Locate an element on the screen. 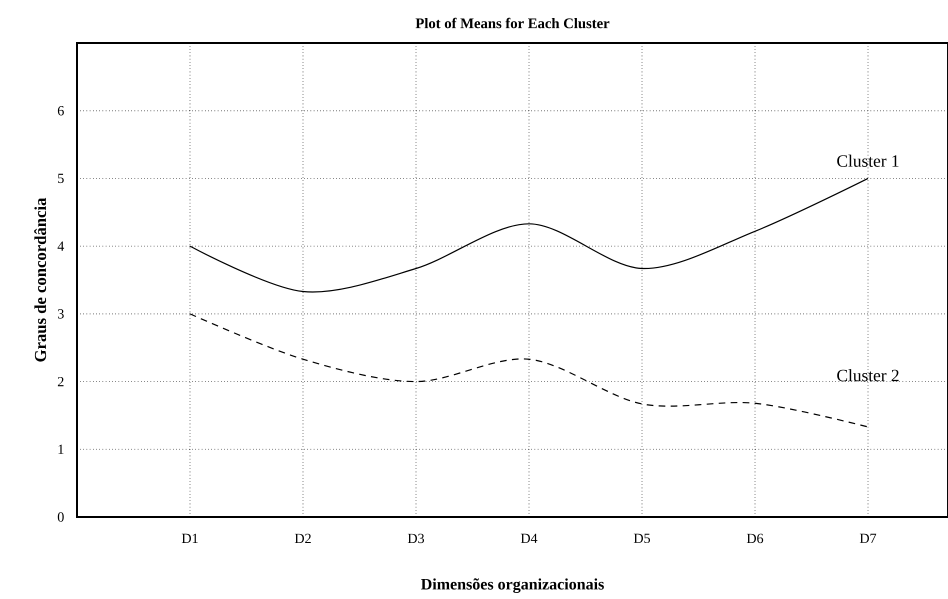  y-tick-label: 5 is located at coordinates (61, 179).